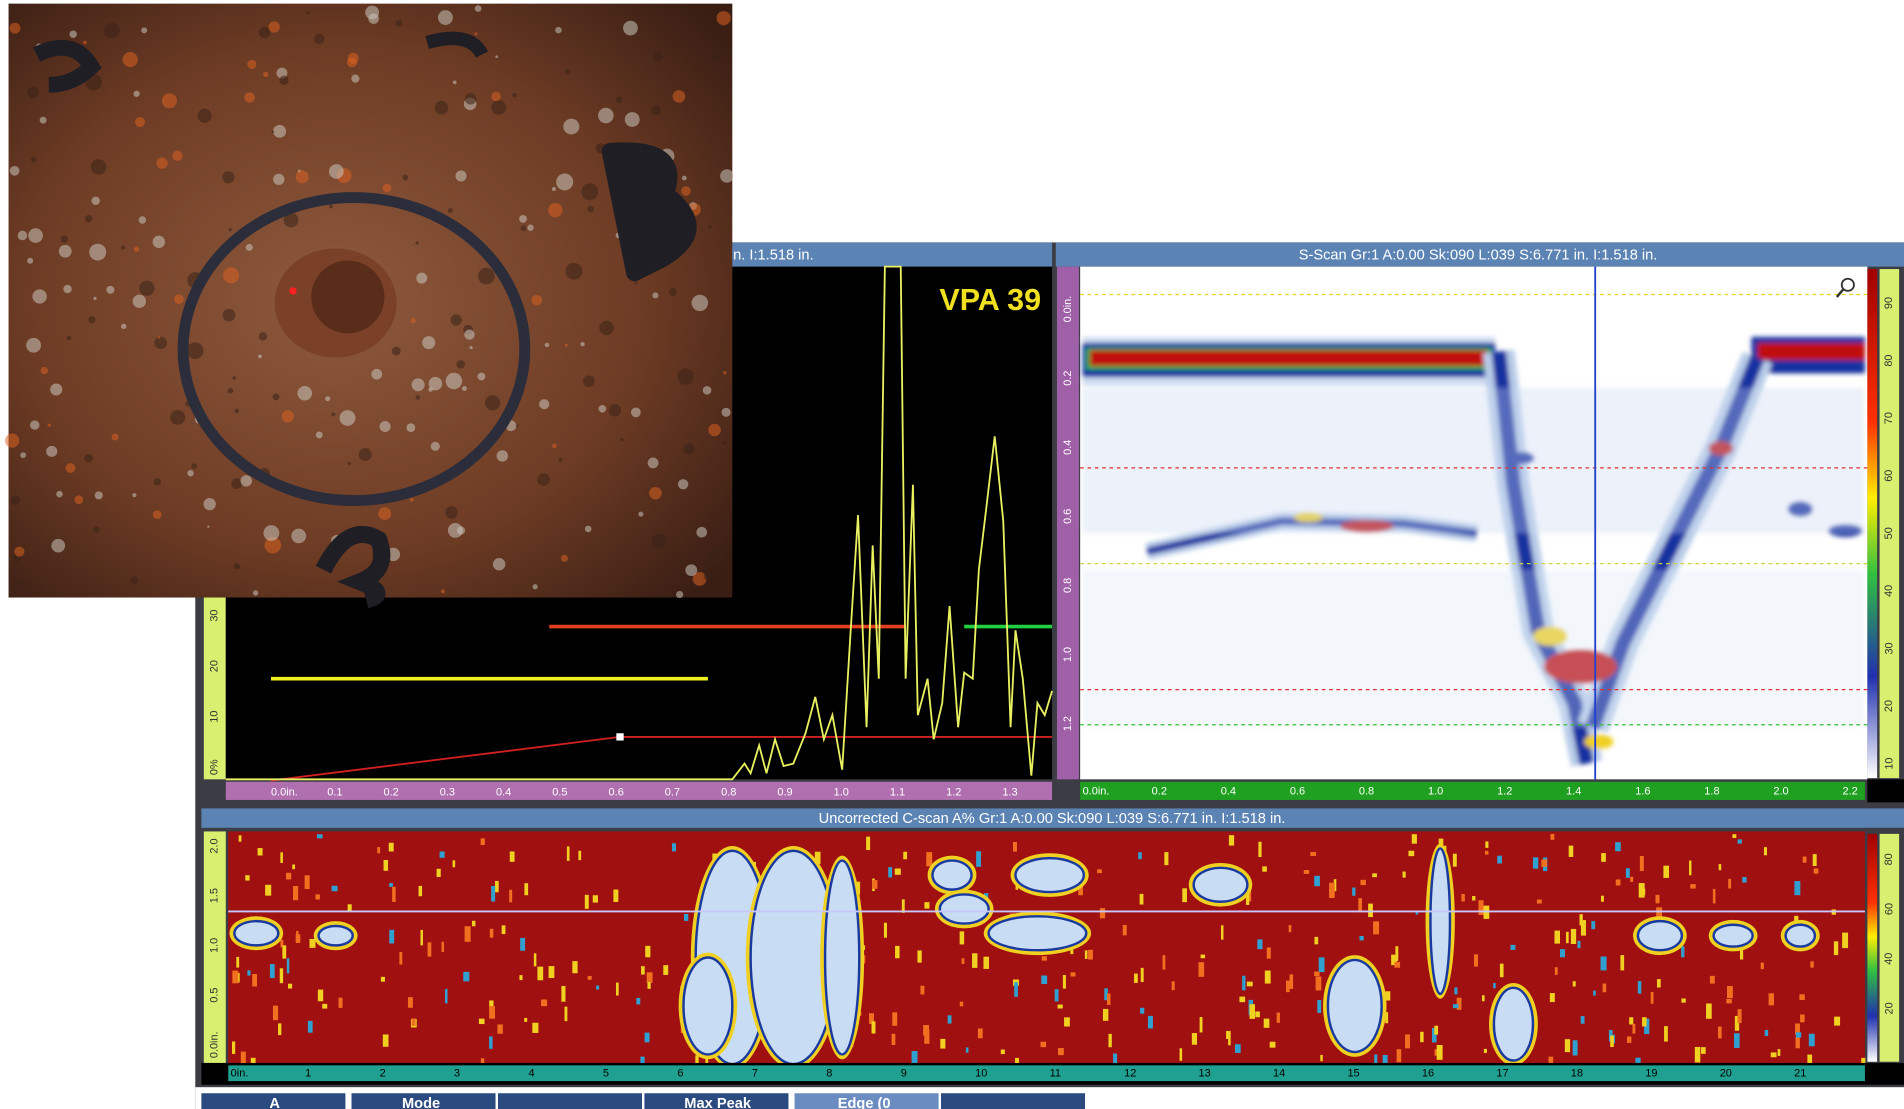 The height and width of the screenshot is (1109, 1904). What do you see at coordinates (1577, 1074) in the screenshot?
I see `x-tick-label: 18` at bounding box center [1577, 1074].